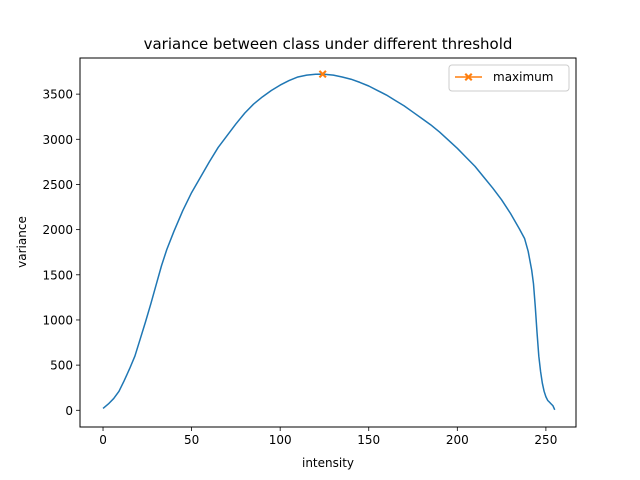  What do you see at coordinates (57, 320) in the screenshot?
I see `y-tick-label: 1000` at bounding box center [57, 320].